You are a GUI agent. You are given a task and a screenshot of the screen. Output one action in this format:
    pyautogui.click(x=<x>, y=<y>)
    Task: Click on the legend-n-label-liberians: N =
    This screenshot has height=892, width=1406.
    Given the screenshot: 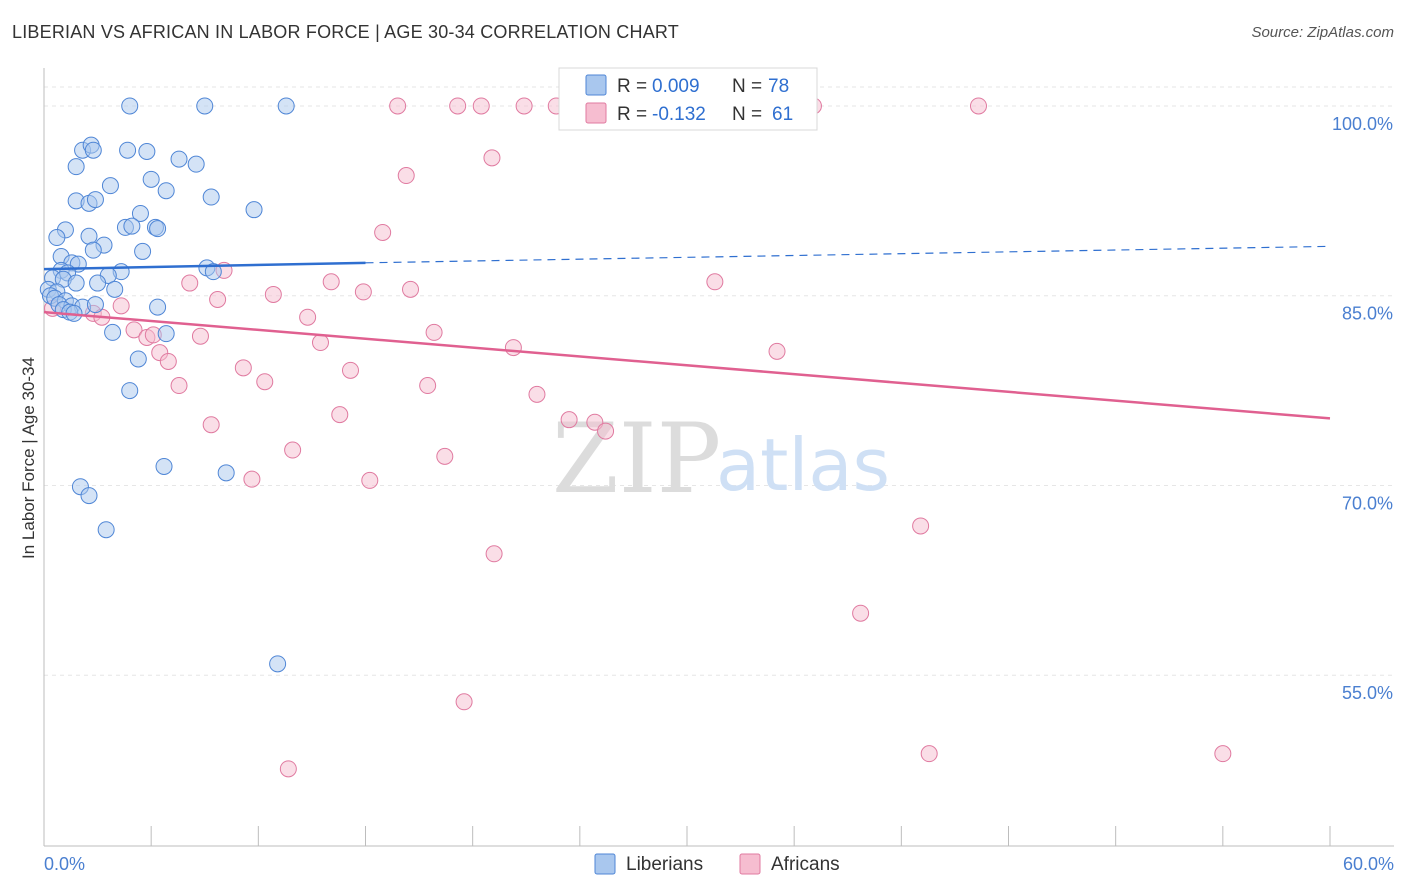 What is the action you would take?
    pyautogui.click(x=747, y=86)
    